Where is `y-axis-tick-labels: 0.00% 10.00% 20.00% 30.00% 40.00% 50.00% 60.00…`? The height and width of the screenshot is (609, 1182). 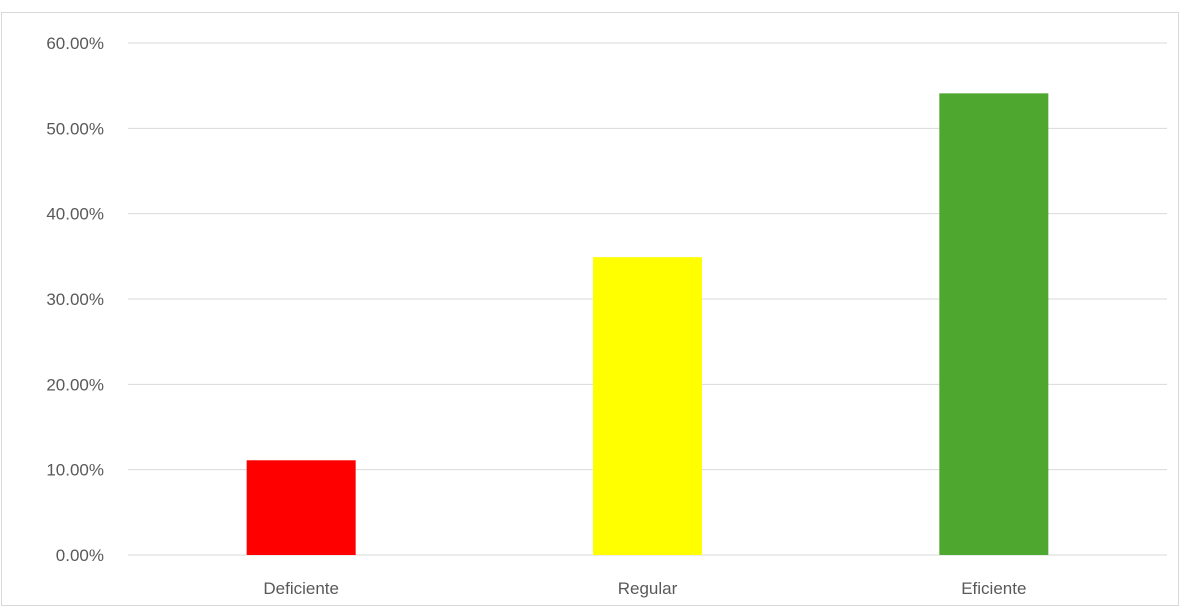
y-axis-tick-labels: 0.00% 10.00% 20.00% 30.00% 40.00% 50.00% 60.00… is located at coordinates (75, 299).